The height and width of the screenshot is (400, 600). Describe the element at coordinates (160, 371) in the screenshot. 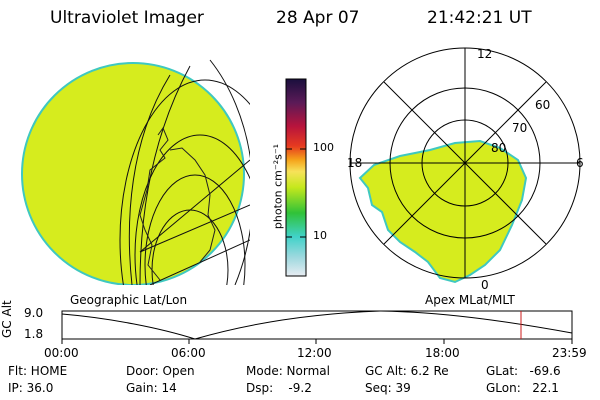

I see `status-door: Door: Open` at that location.